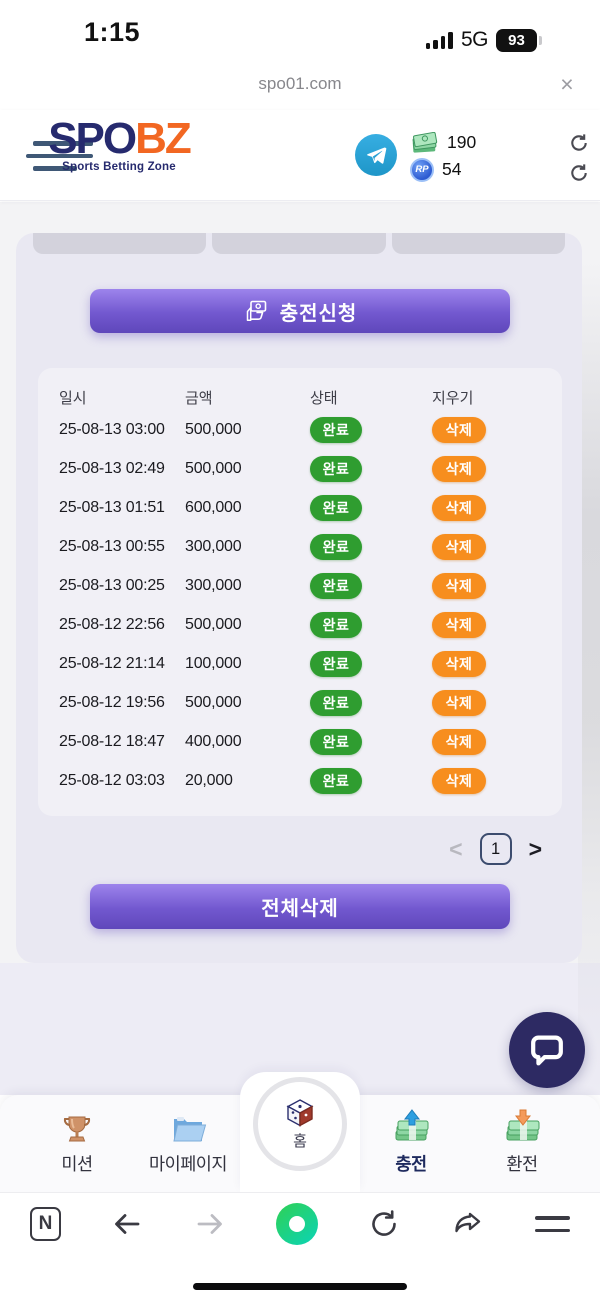  I want to click on status-icons: 5G 93, so click(483, 40).